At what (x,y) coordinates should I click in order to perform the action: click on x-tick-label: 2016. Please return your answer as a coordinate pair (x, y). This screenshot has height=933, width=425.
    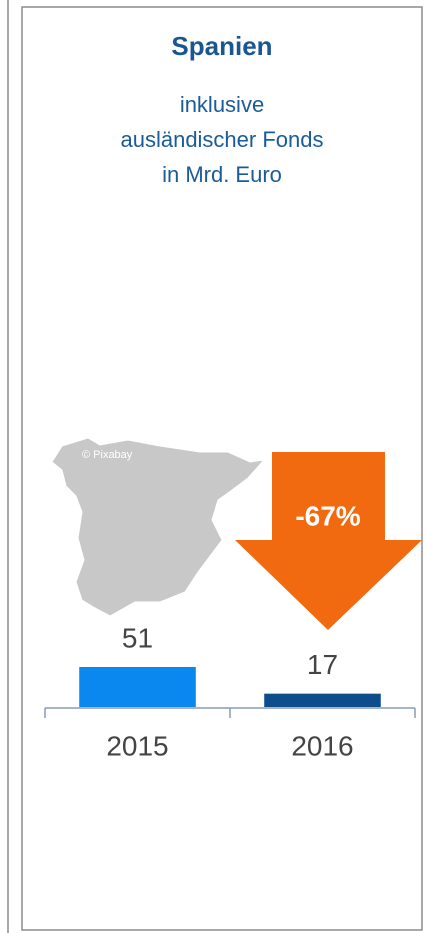
    Looking at the image, I should click on (322, 745).